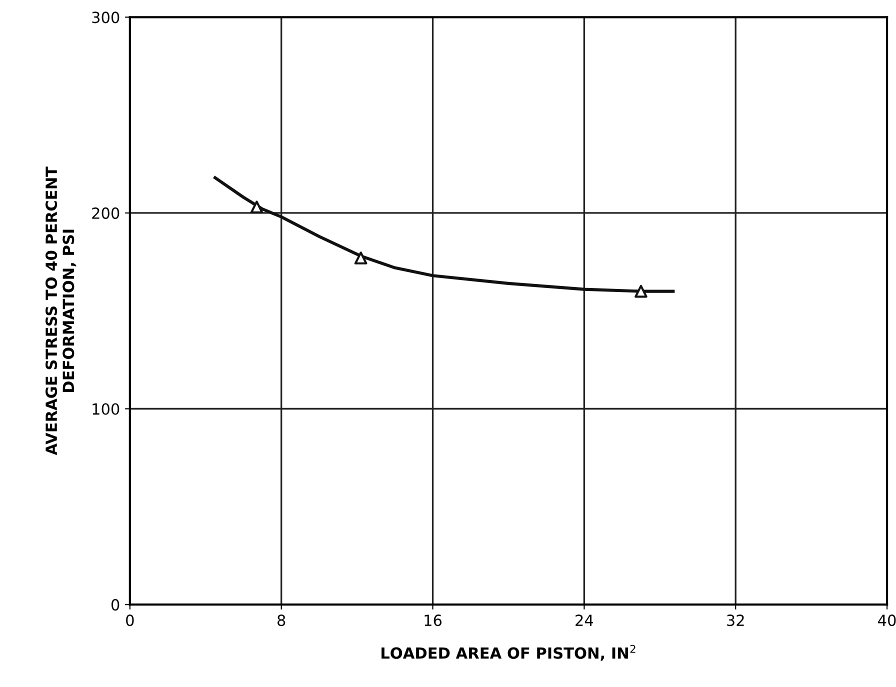  Describe the element at coordinates (130, 620) in the screenshot. I see `x-tick-label: 0` at that location.